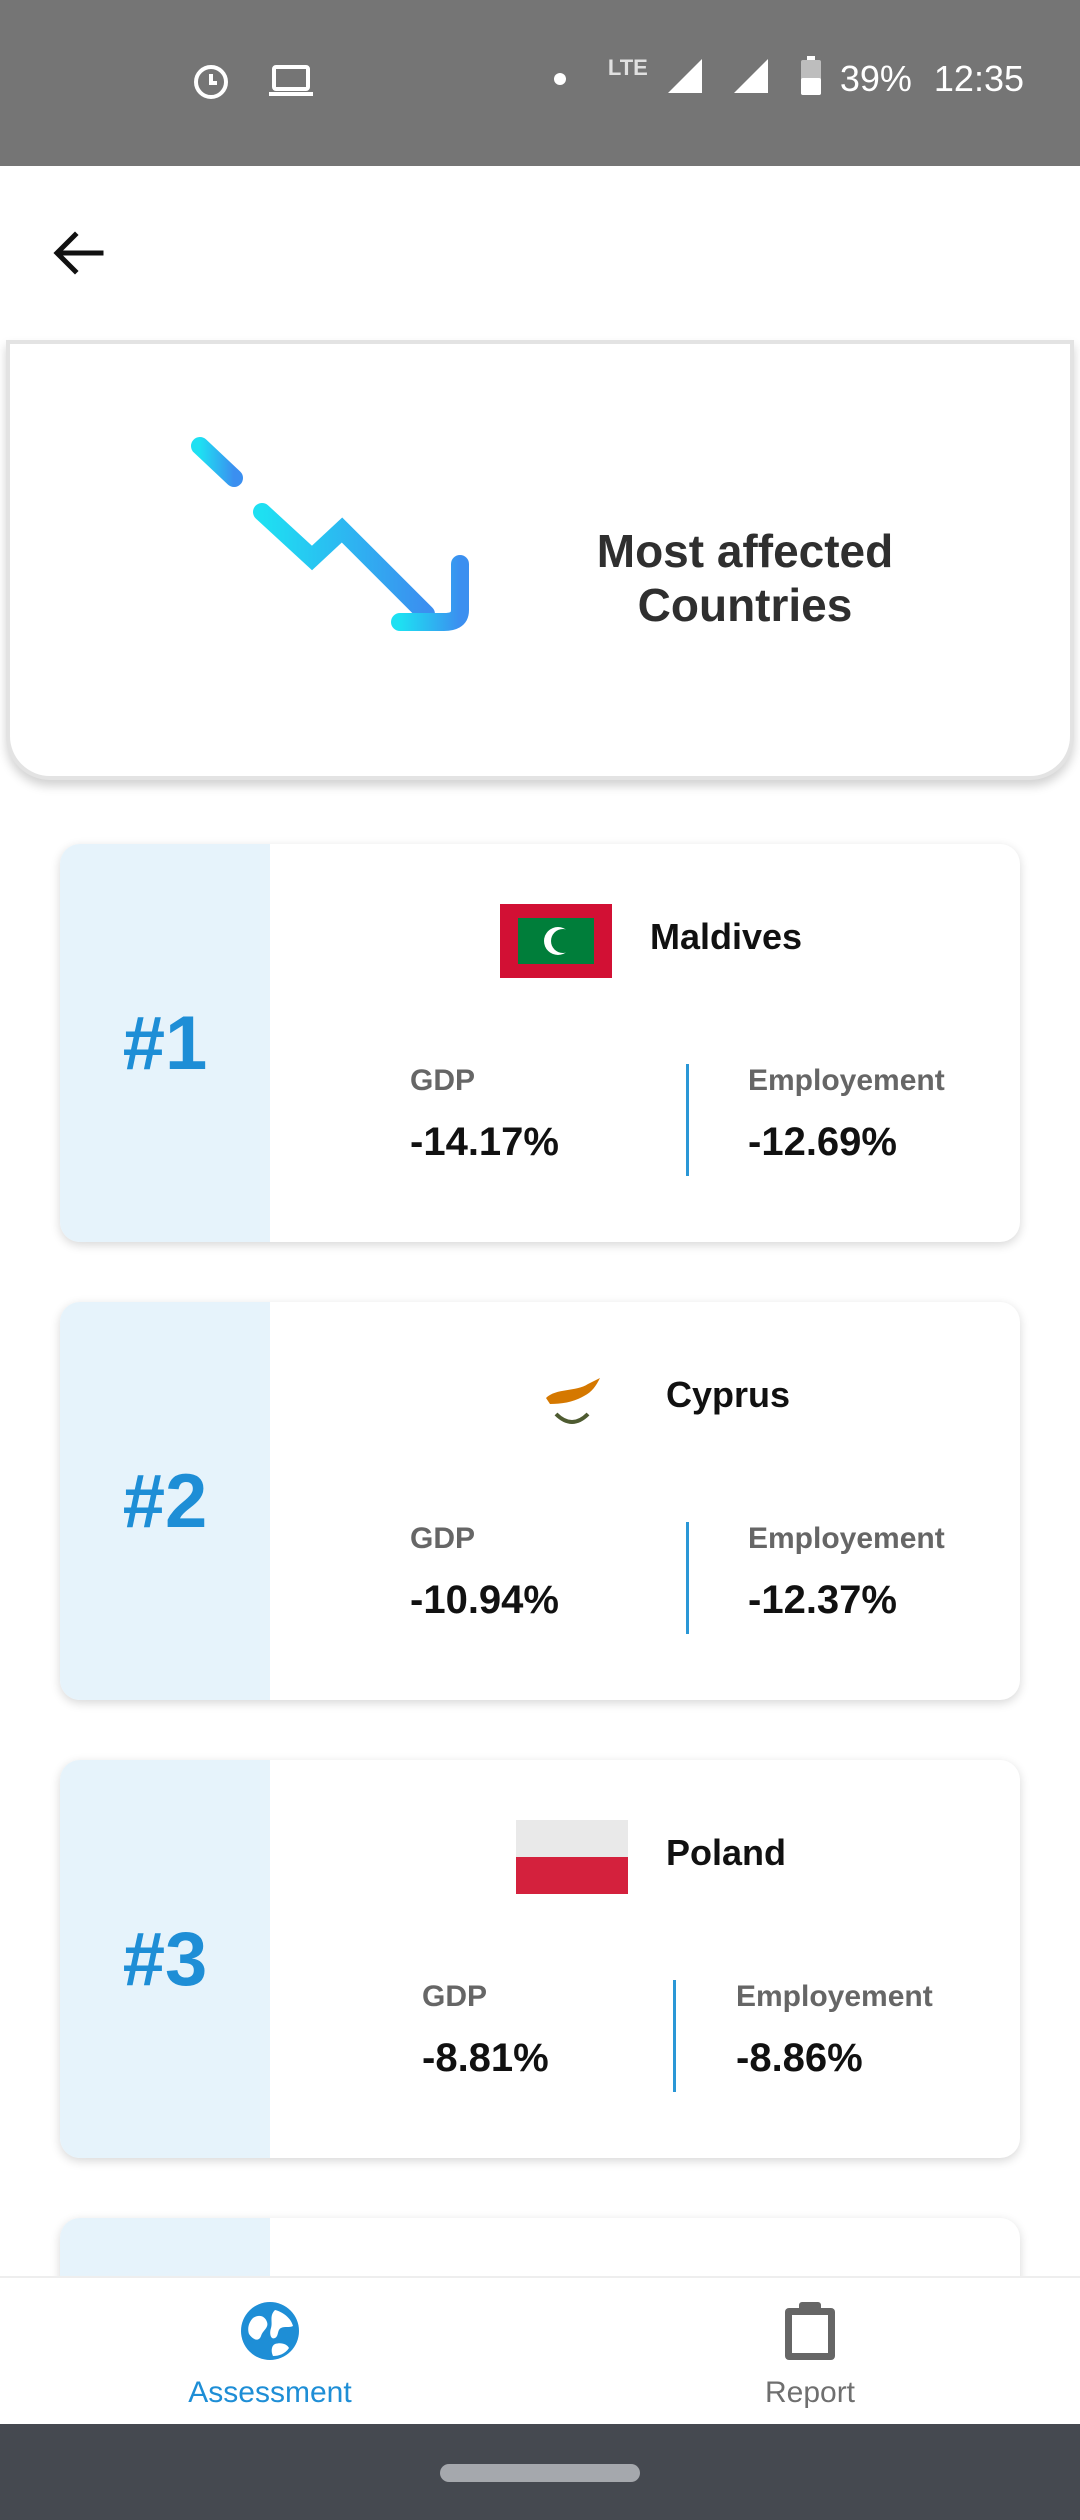 The height and width of the screenshot is (2520, 1080). Describe the element at coordinates (484, 1114) in the screenshot. I see `gdp-metric: GDP -14.17%` at that location.